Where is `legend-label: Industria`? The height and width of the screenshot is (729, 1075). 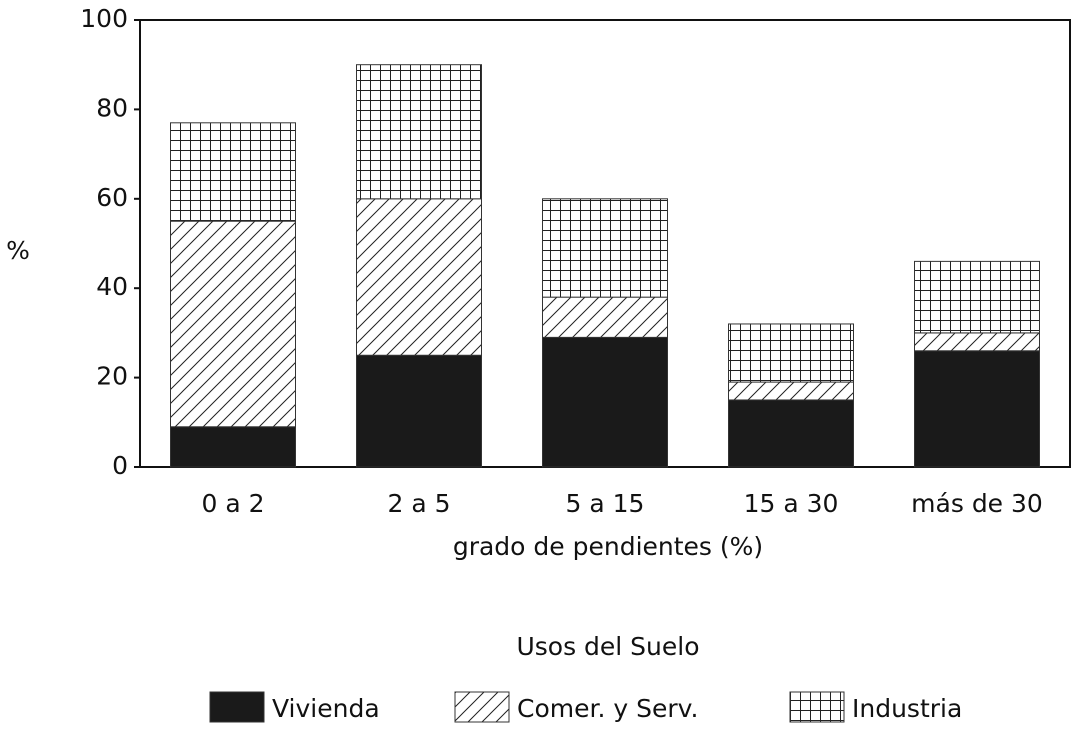
legend-label: Industria is located at coordinates (907, 708).